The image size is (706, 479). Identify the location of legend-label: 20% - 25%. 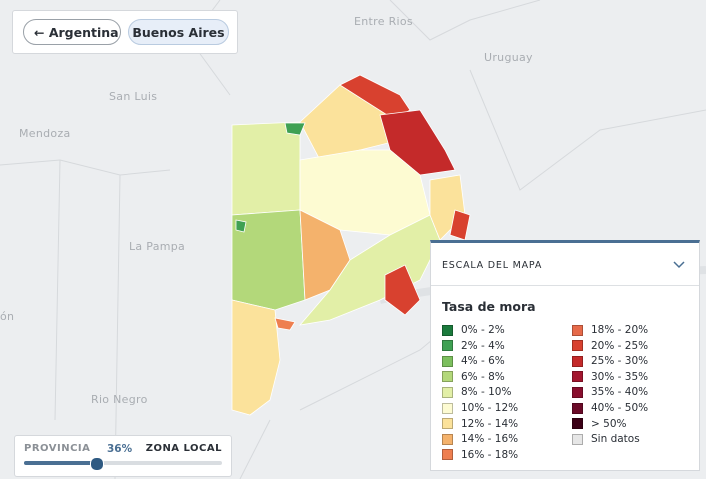
(620, 345).